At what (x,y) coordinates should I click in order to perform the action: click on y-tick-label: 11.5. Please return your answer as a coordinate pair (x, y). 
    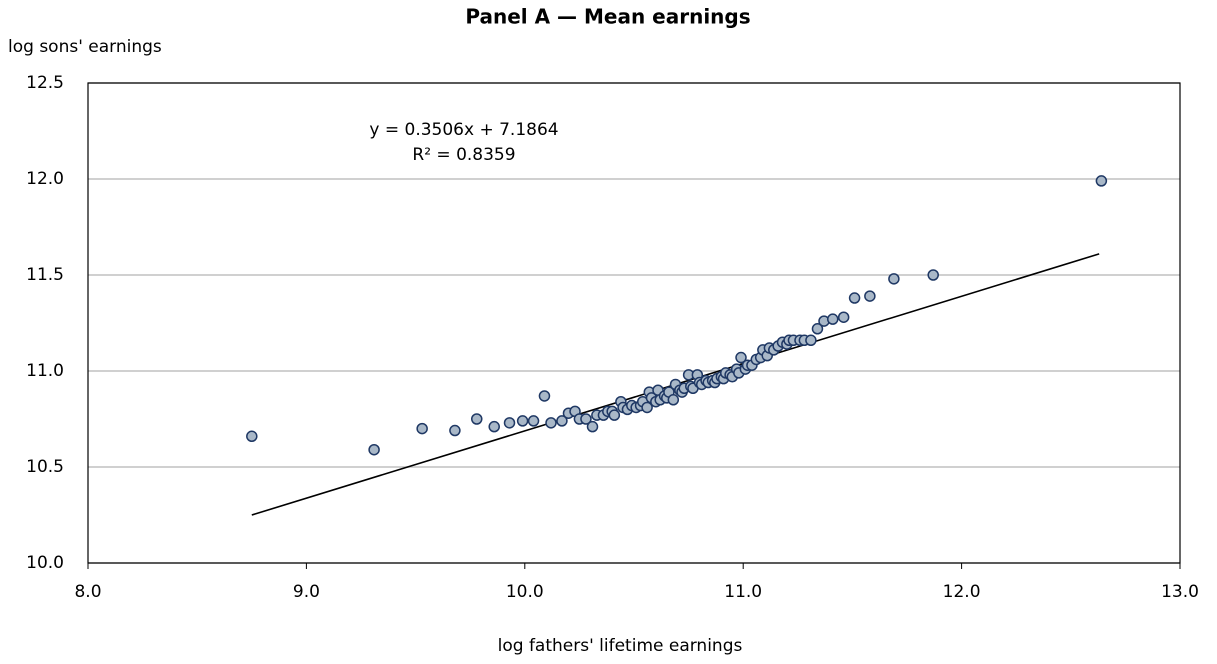
    Looking at the image, I should click on (45, 275).